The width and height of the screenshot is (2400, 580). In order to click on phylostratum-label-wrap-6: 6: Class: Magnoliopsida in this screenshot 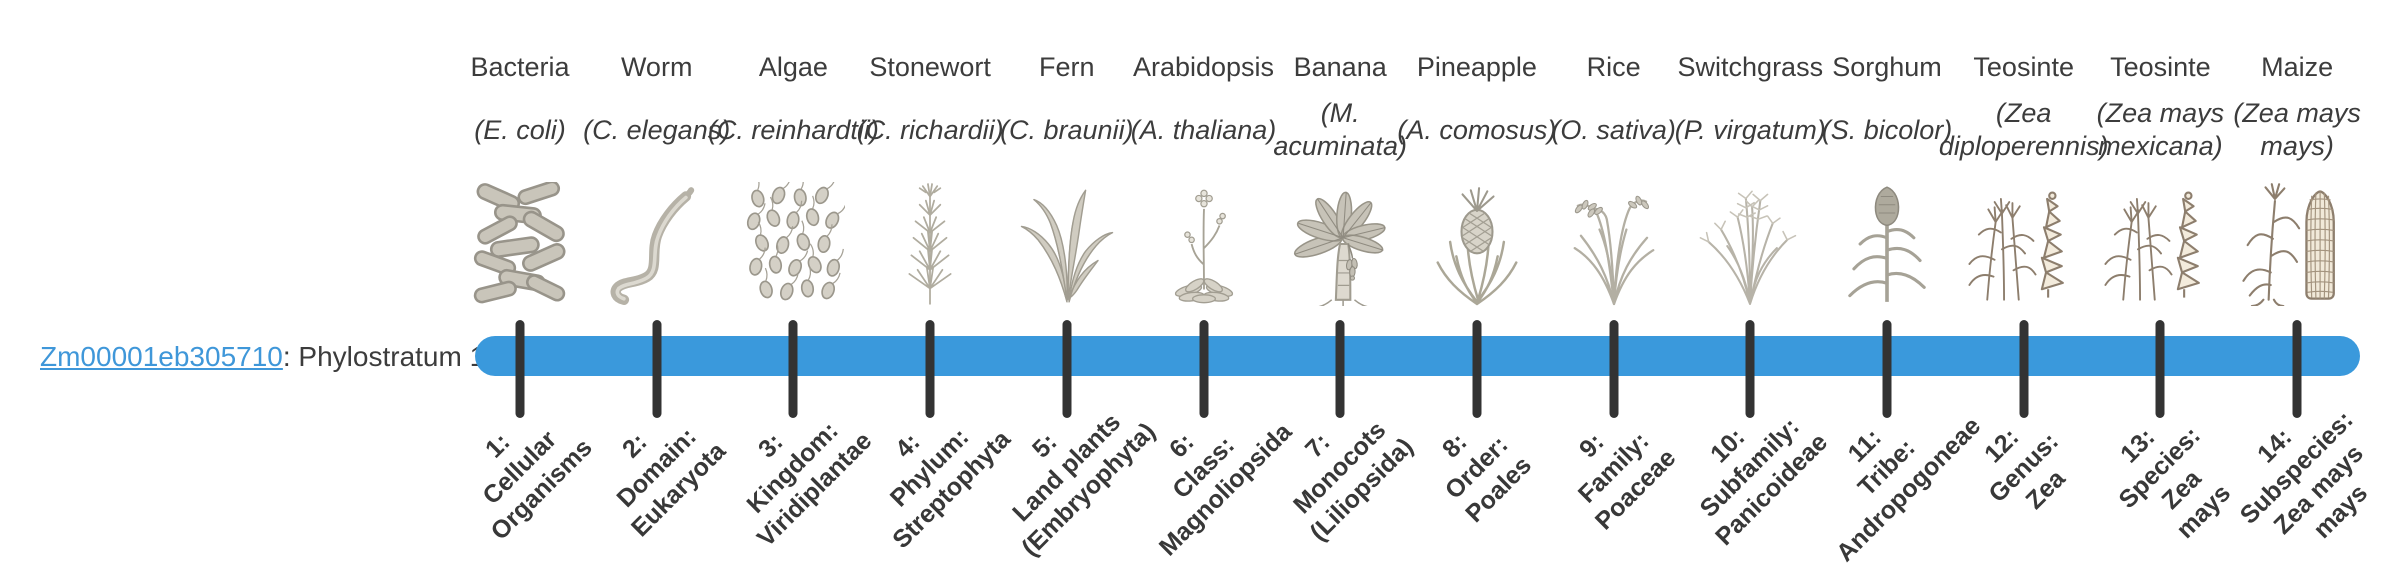, I will do `click(1206, 490)`.